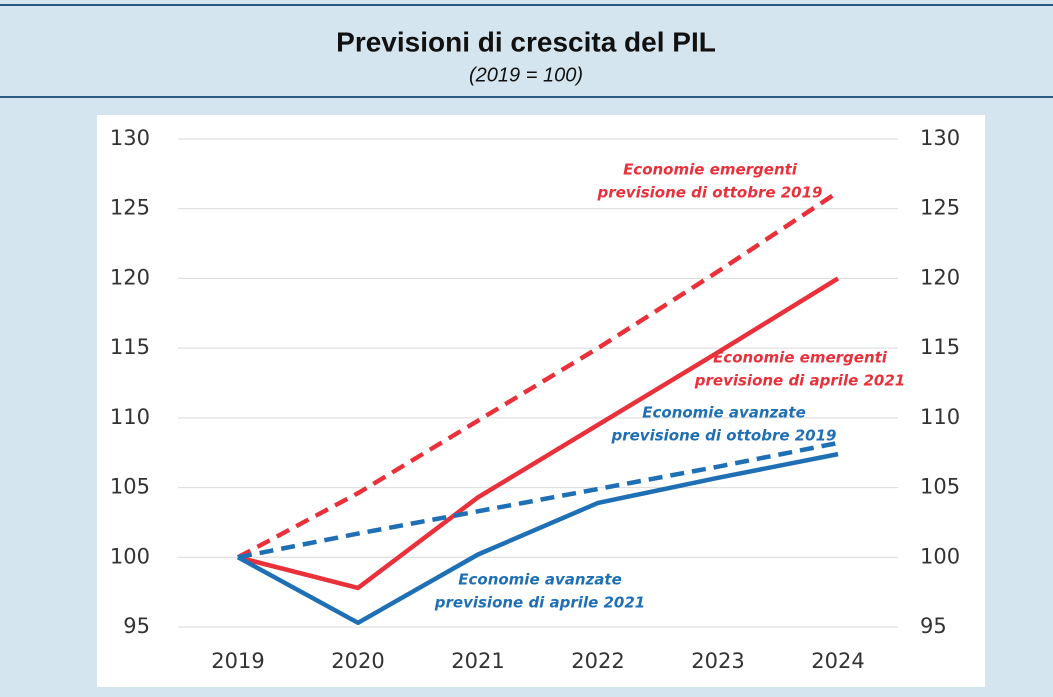  What do you see at coordinates (940, 487) in the screenshot?
I see `y2-tick-label: 105` at bounding box center [940, 487].